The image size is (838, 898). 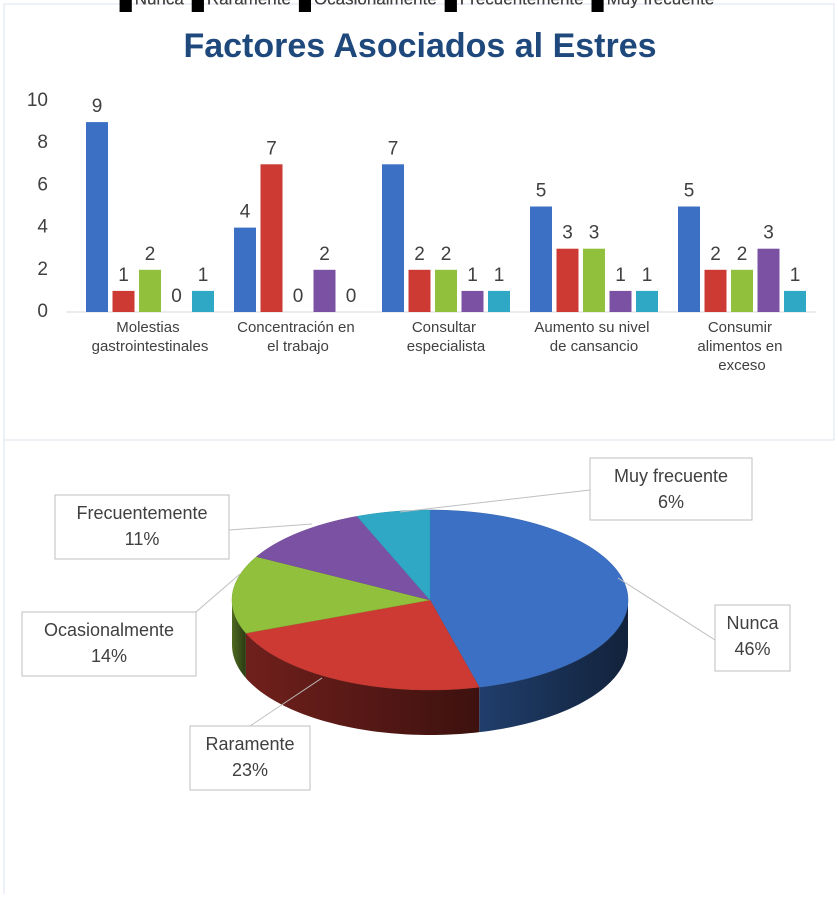 What do you see at coordinates (249, 4) in the screenshot?
I see `legend-label: Raramente` at bounding box center [249, 4].